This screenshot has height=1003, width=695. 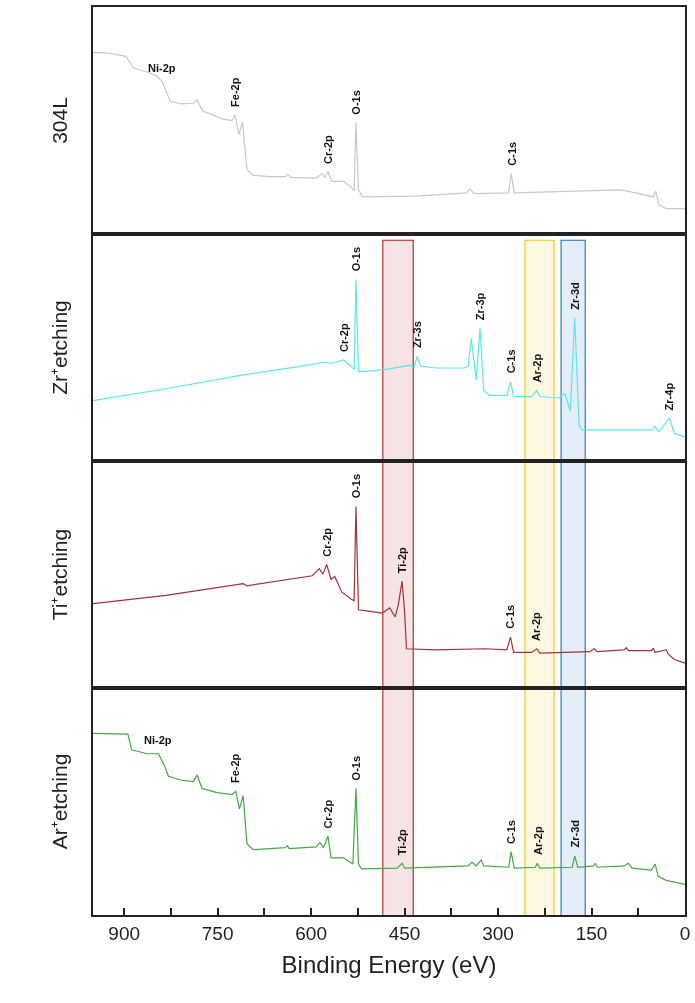 What do you see at coordinates (389, 965) in the screenshot?
I see `x-axis-title: Binding Energy (eV)` at bounding box center [389, 965].